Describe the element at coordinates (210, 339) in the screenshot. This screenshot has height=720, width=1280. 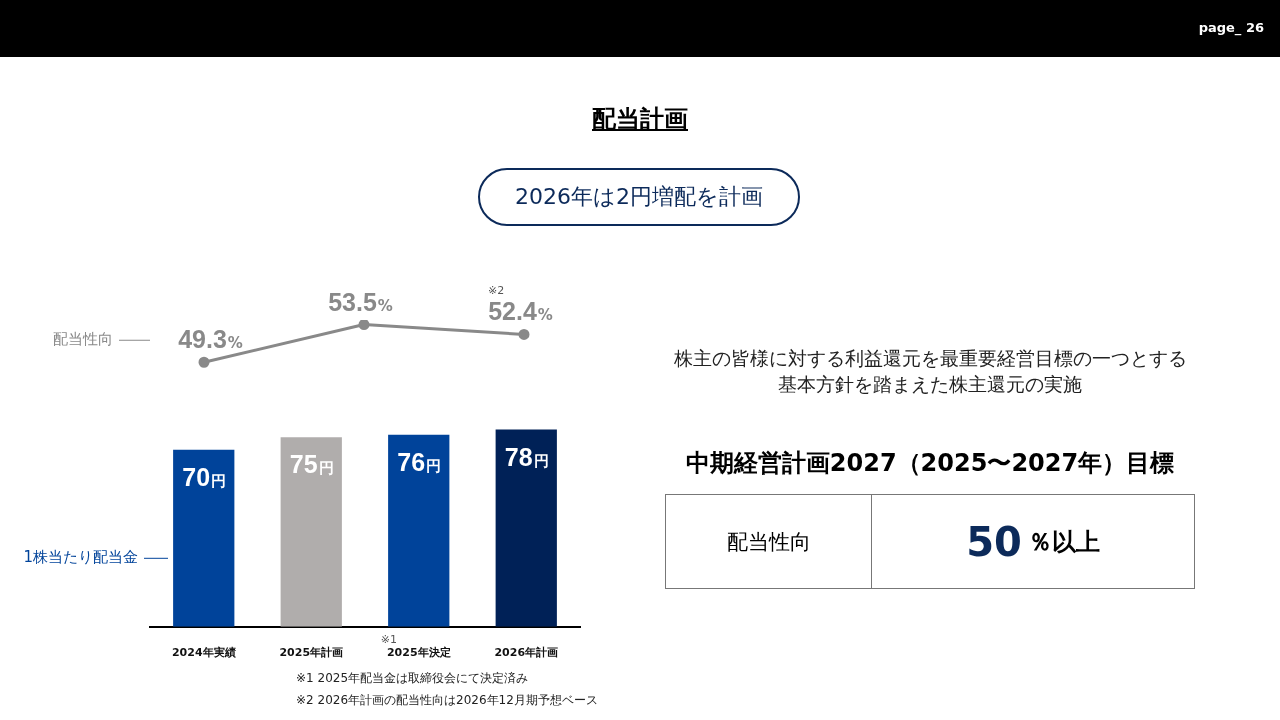
I see `data-label: 49.3%` at that location.